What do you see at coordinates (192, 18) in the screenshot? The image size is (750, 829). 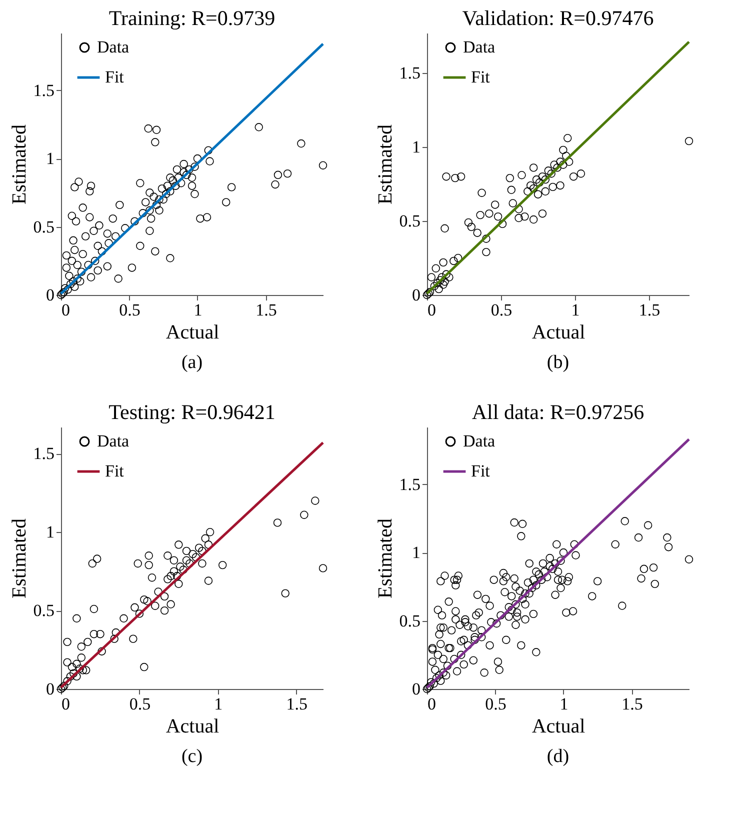 I see `chart-title: Training: R=0.9739` at bounding box center [192, 18].